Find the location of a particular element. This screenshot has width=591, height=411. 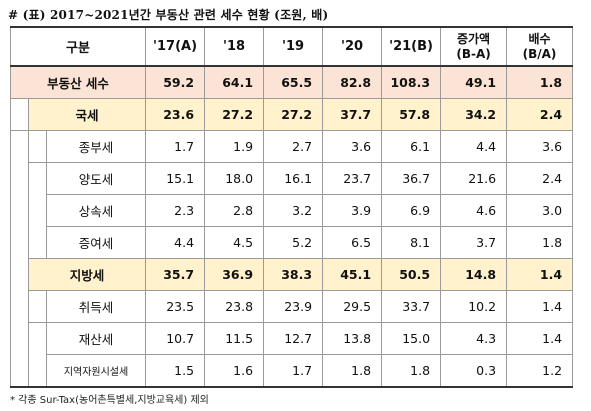

cell-value: 5.2 is located at coordinates (293, 242).